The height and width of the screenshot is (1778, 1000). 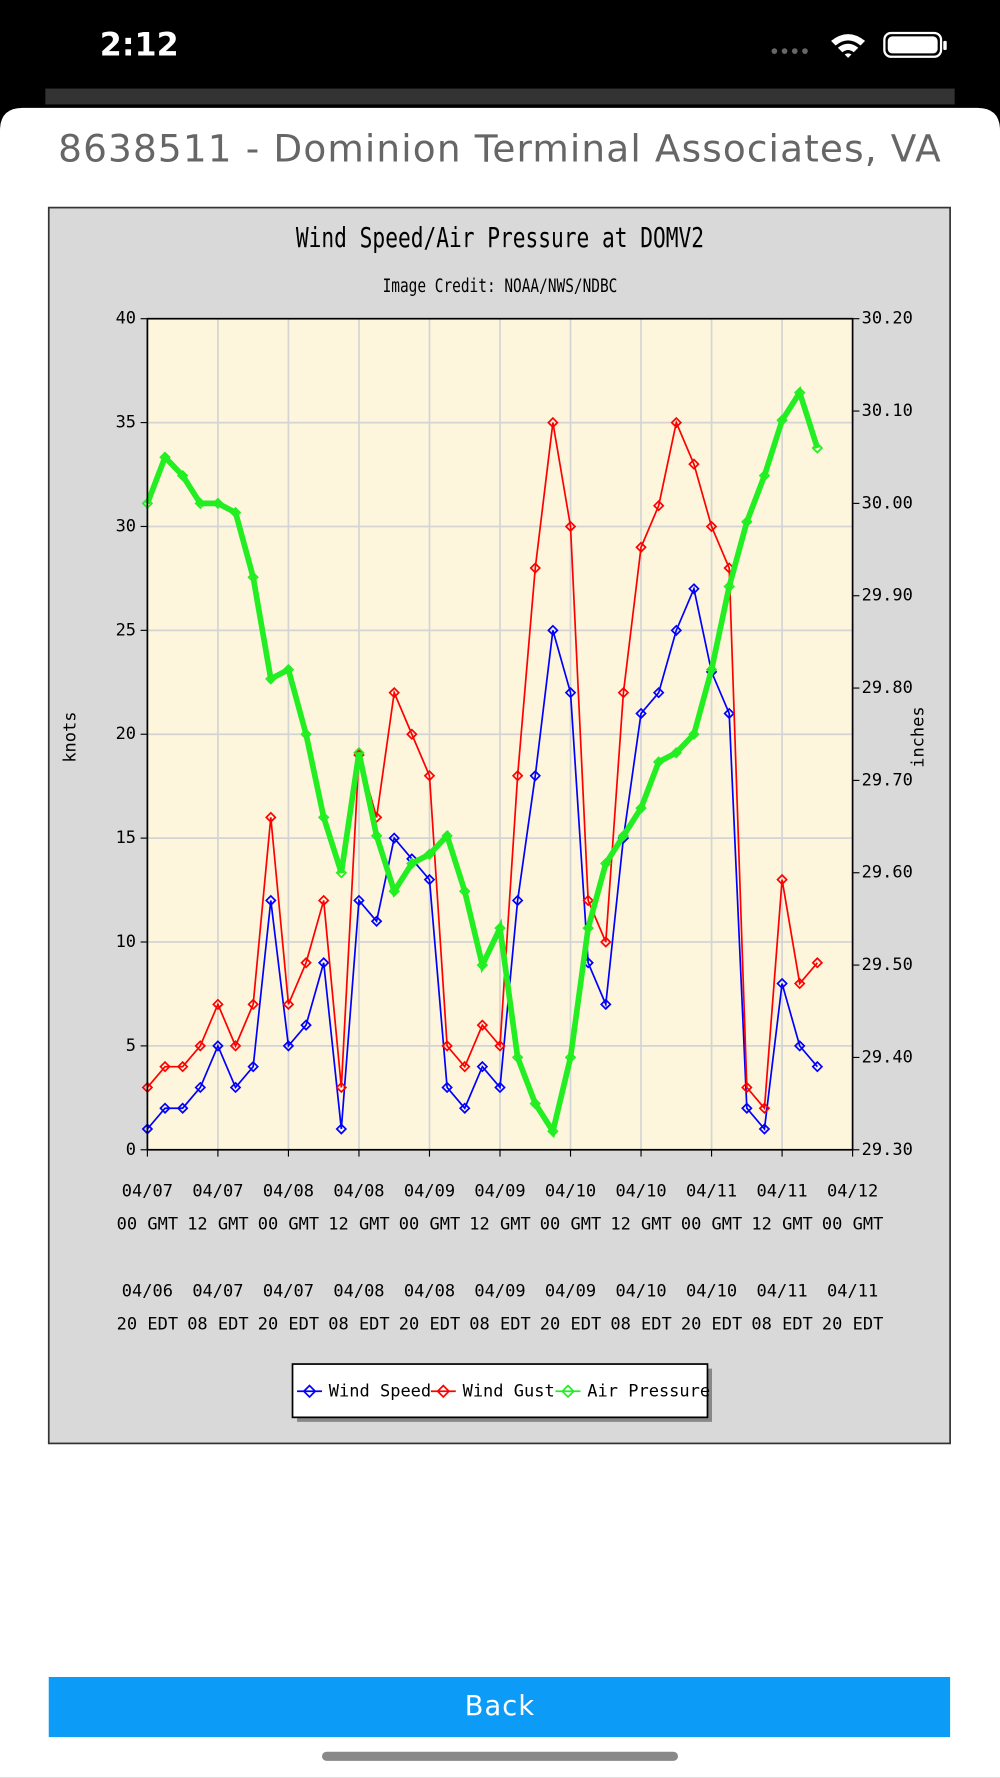 I want to click on x-tick-label: 04/12, so click(x=852, y=1192).